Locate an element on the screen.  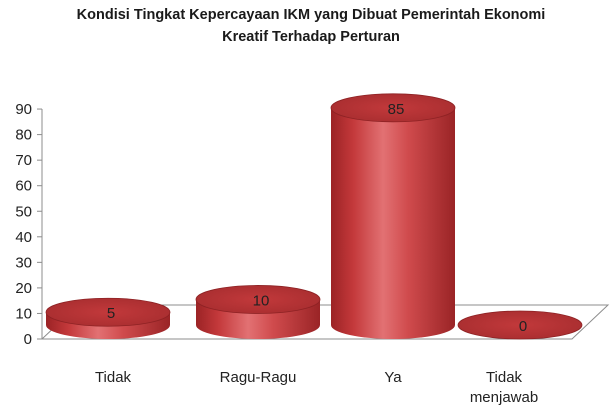
y-tick-label: 60 is located at coordinates (23, 186).